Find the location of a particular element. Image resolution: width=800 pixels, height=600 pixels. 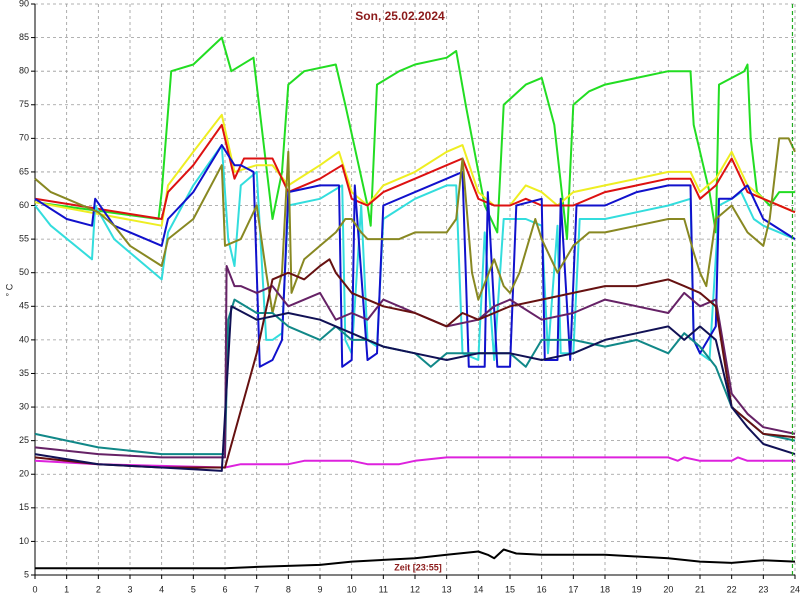

x-tick-label: 20 is located at coordinates (668, 589).